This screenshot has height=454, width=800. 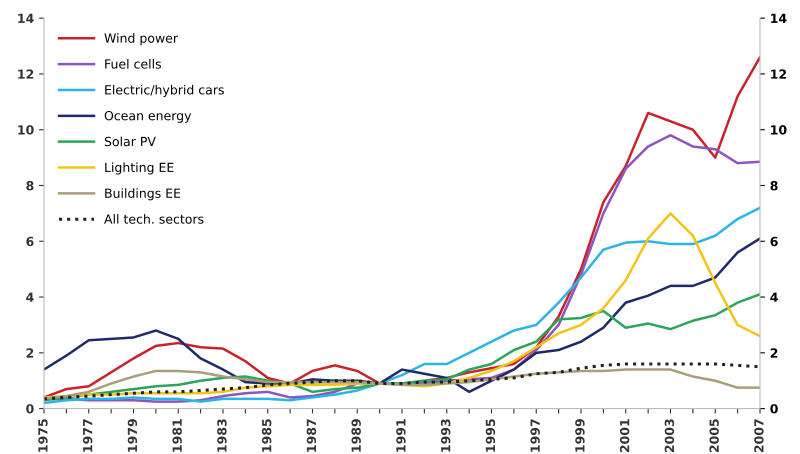 What do you see at coordinates (779, 130) in the screenshot?
I see `y2-tick-label: 10` at bounding box center [779, 130].